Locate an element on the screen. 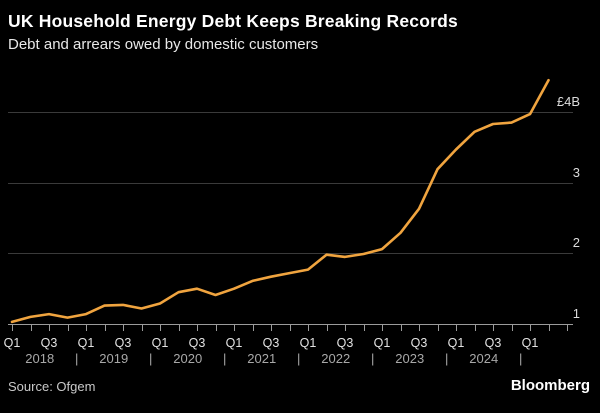  bloomberg-logo: Bloomberg is located at coordinates (550, 385).